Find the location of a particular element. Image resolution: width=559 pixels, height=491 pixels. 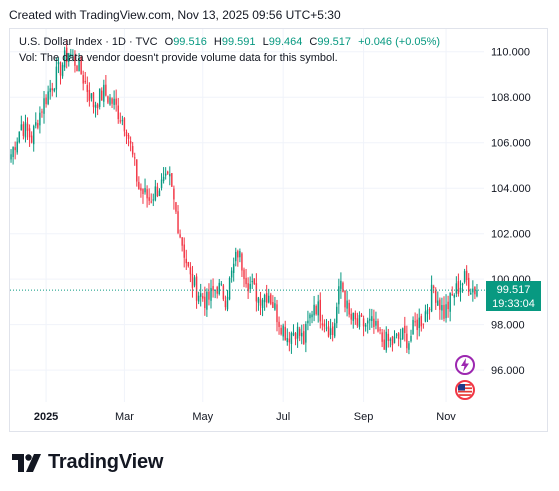

x-tick-label: 2025 is located at coordinates (46, 417).